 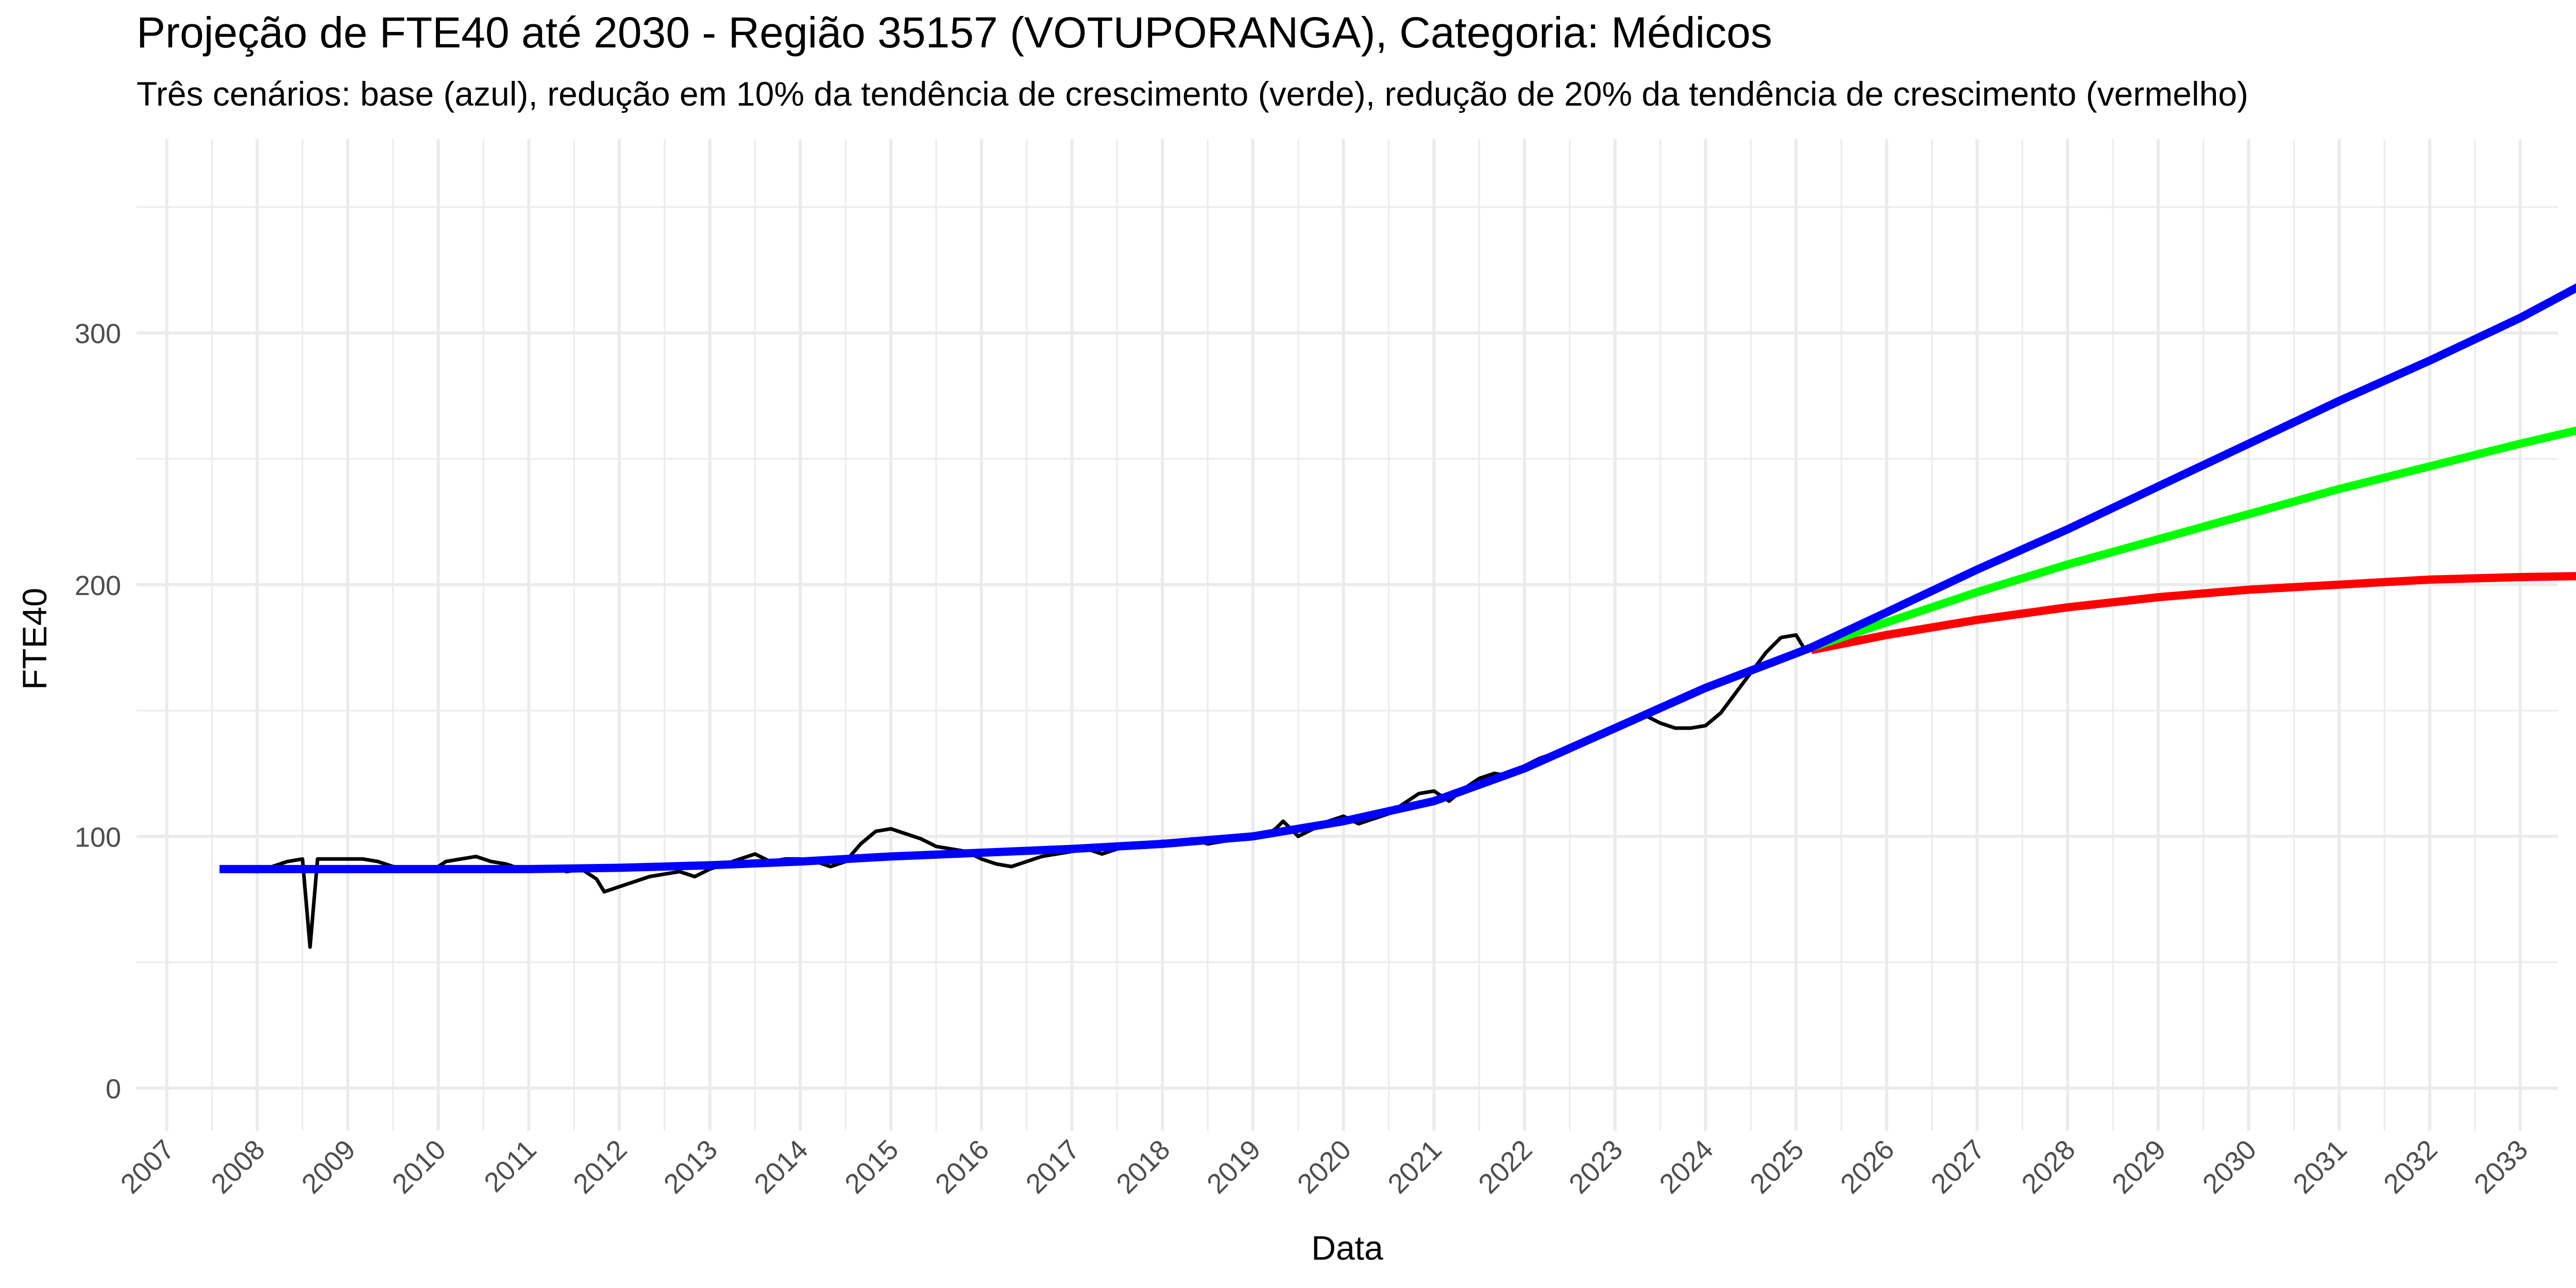 What do you see at coordinates (962, 1166) in the screenshot?
I see `x-tick-label: 2016` at bounding box center [962, 1166].